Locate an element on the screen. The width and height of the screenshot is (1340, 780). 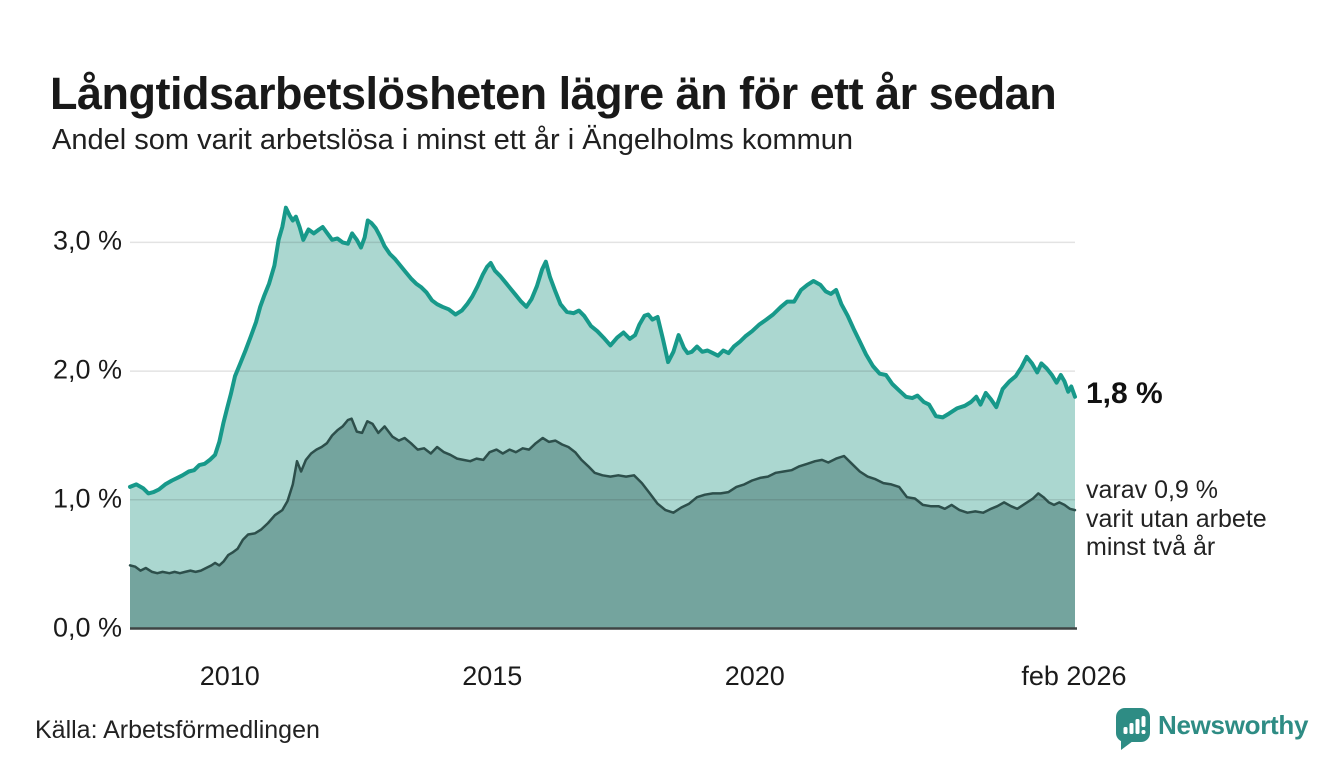
newsworthy-icon is located at coordinates (1133, 729).